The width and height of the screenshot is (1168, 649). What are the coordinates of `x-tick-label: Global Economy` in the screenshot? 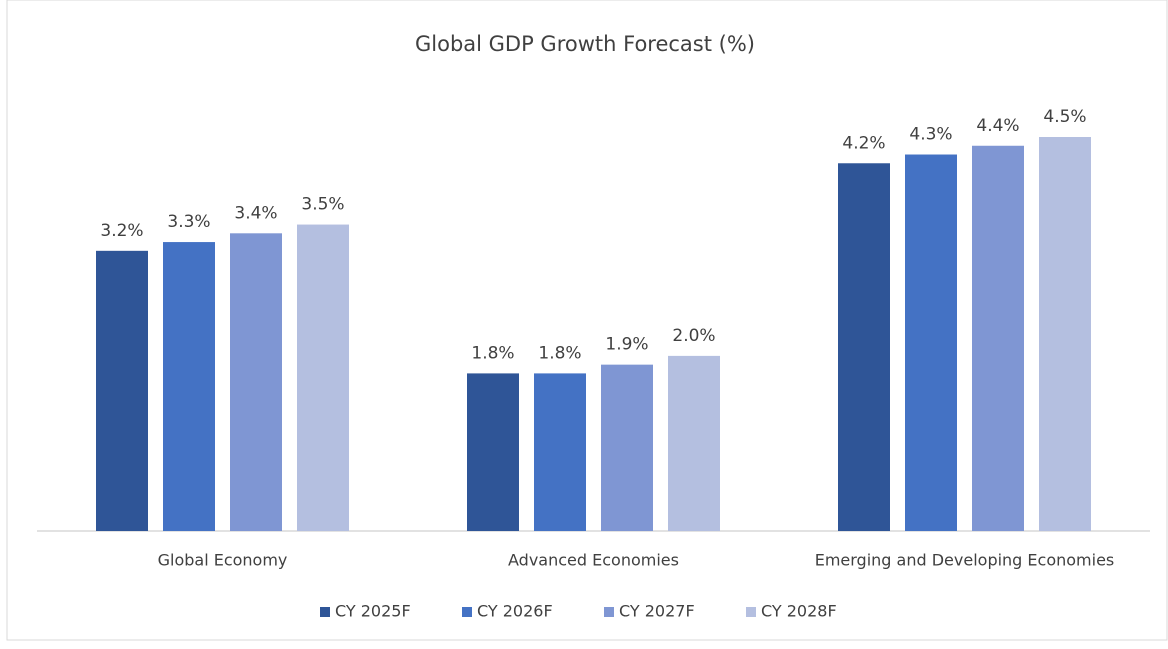 It's located at (223, 560).